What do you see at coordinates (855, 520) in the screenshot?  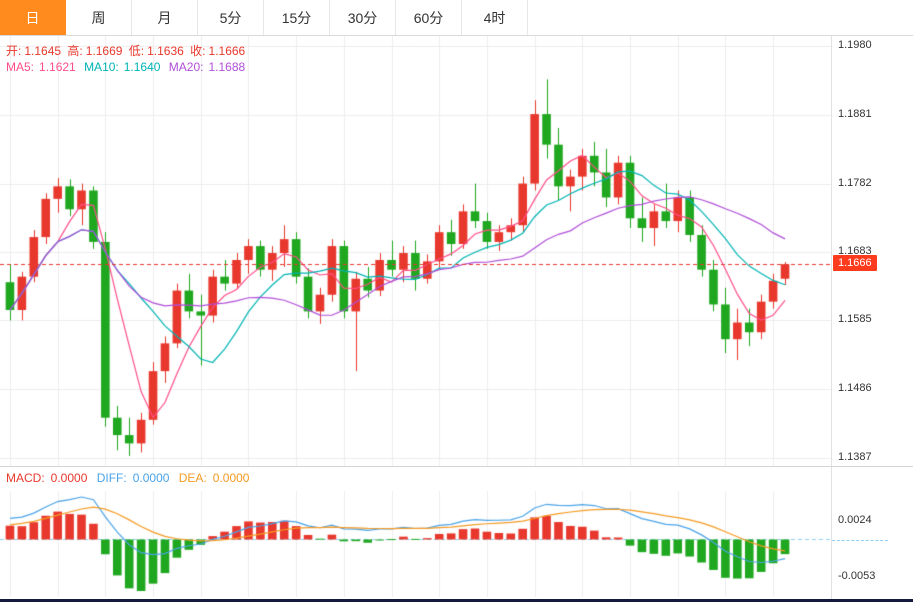 I see `macd-axis-label: 0.0024` at bounding box center [855, 520].